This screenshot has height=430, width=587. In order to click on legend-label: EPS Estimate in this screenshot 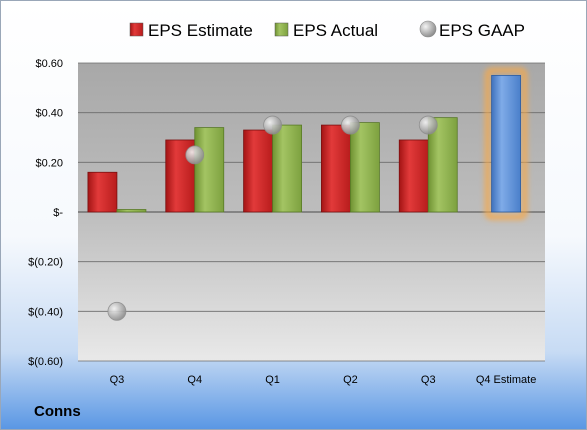, I will do `click(200, 30)`.